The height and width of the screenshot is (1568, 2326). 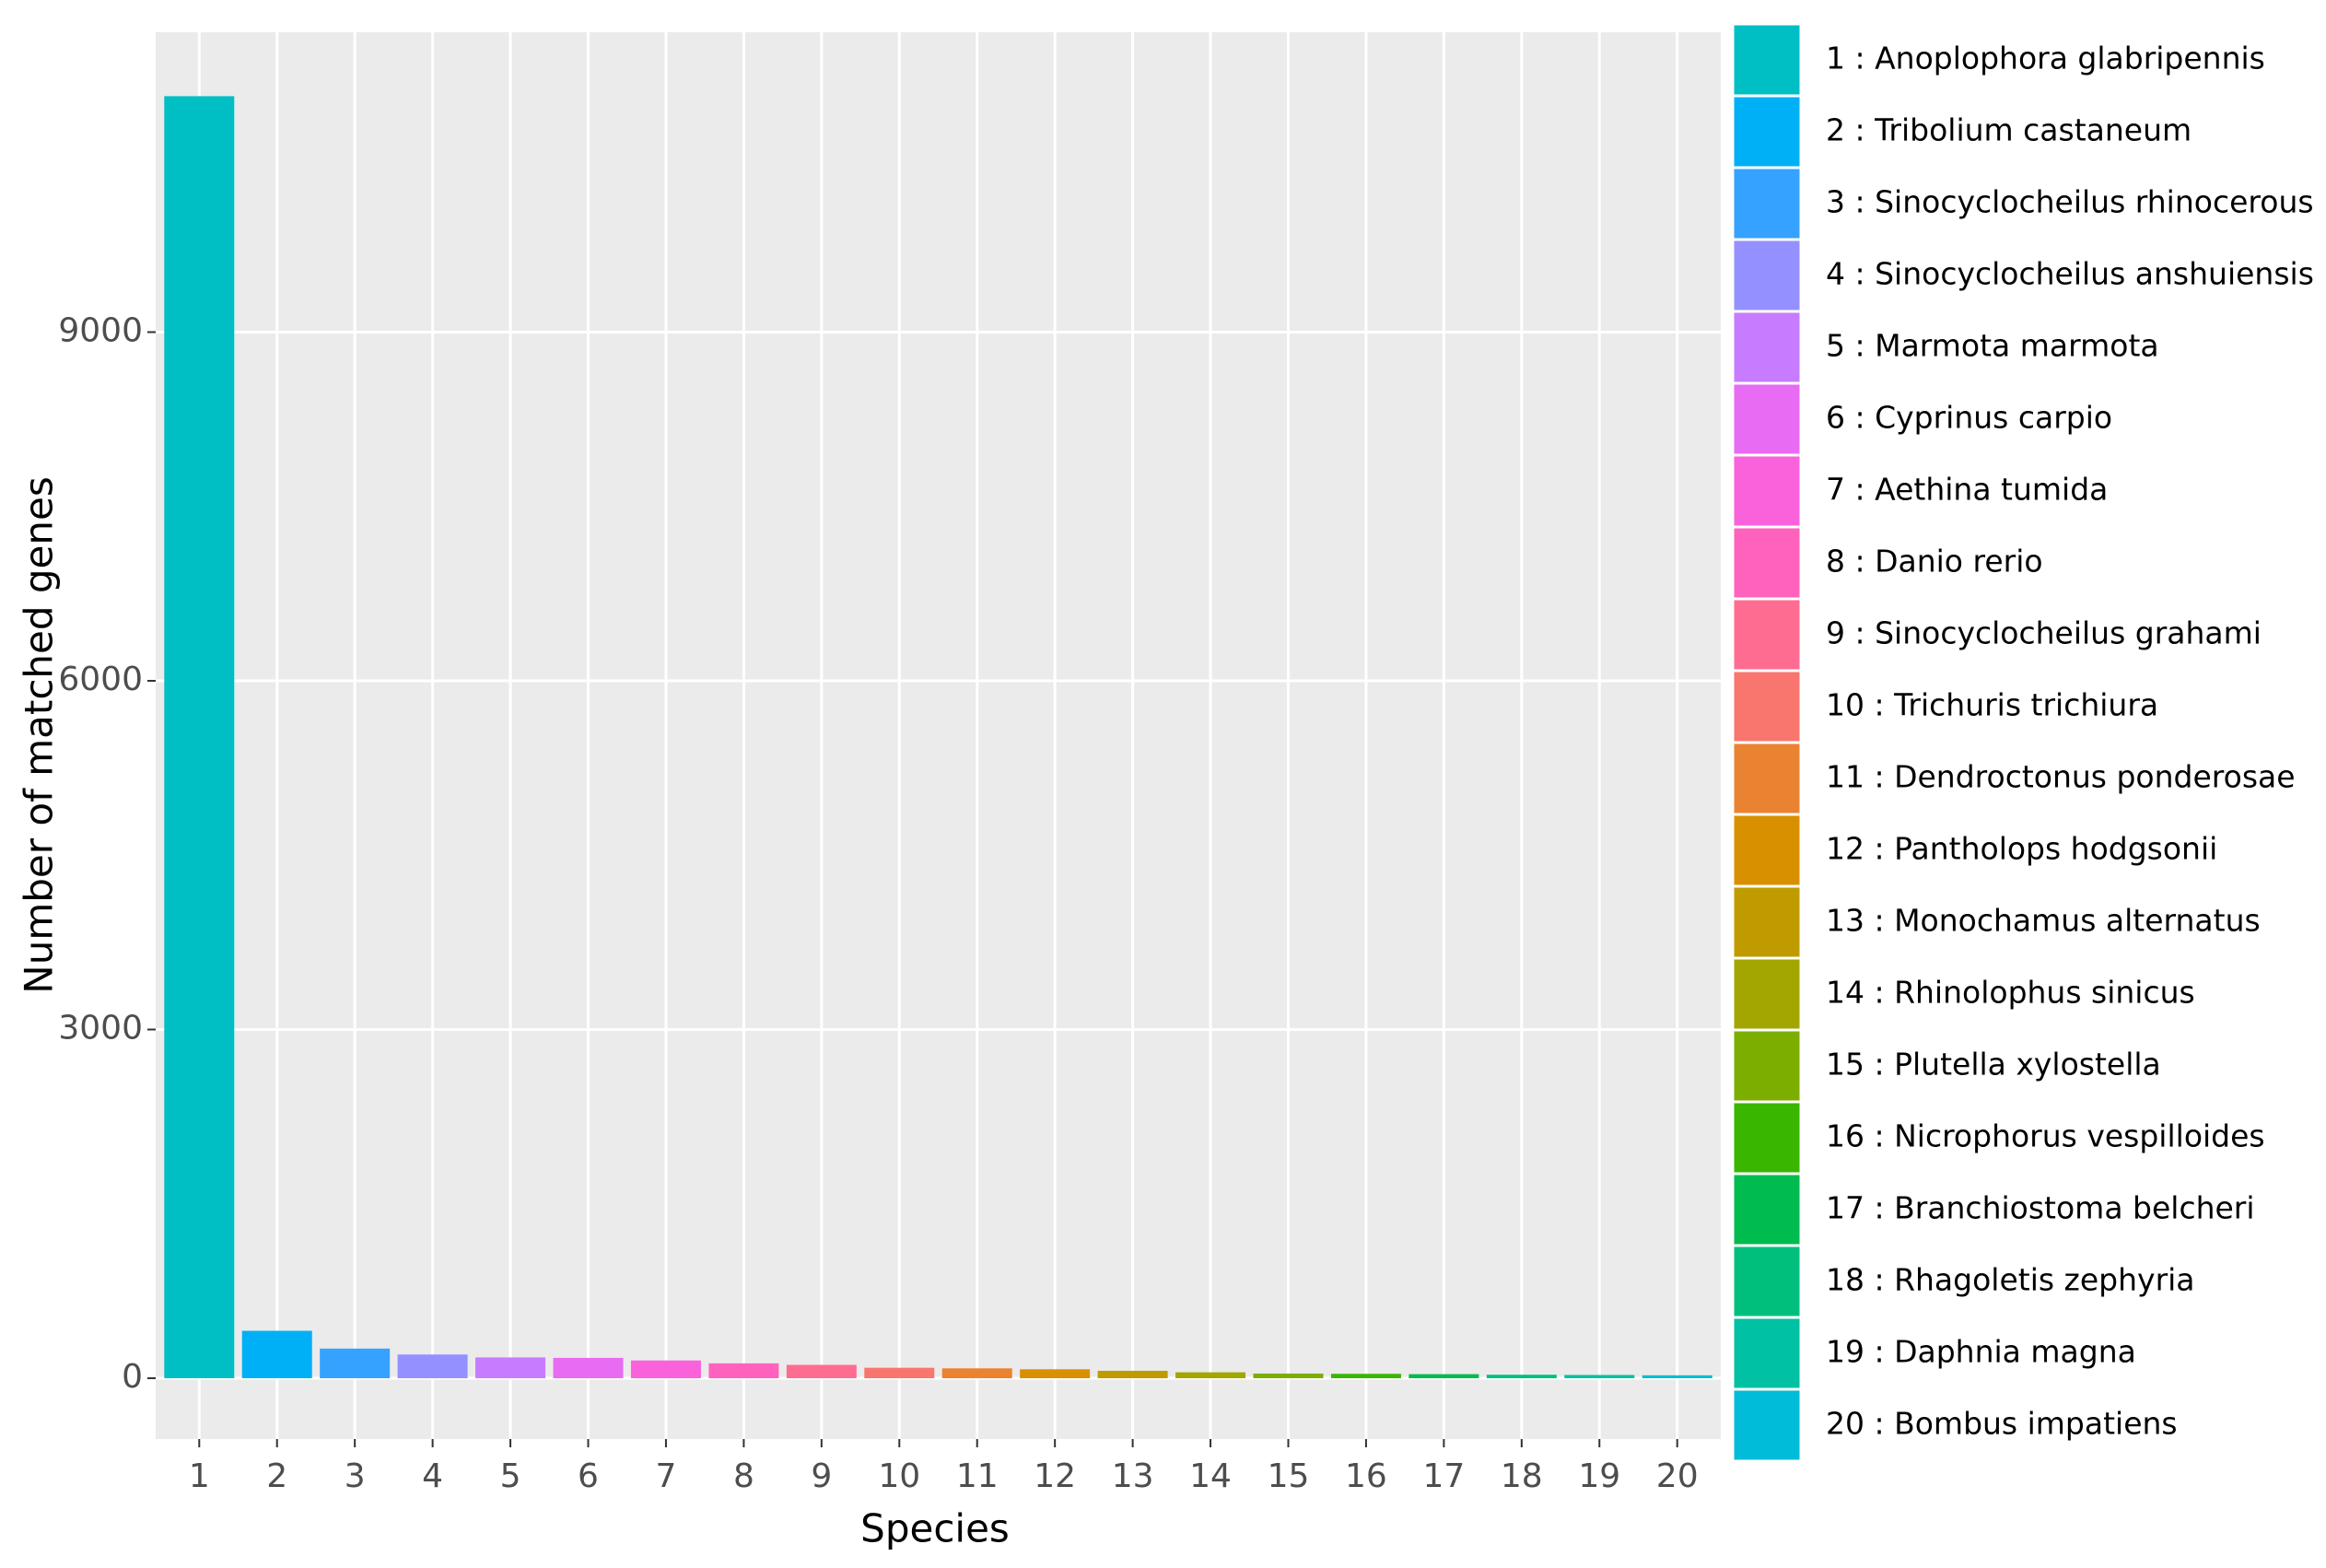 I want to click on x-tick-label: 4, so click(x=433, y=1476).